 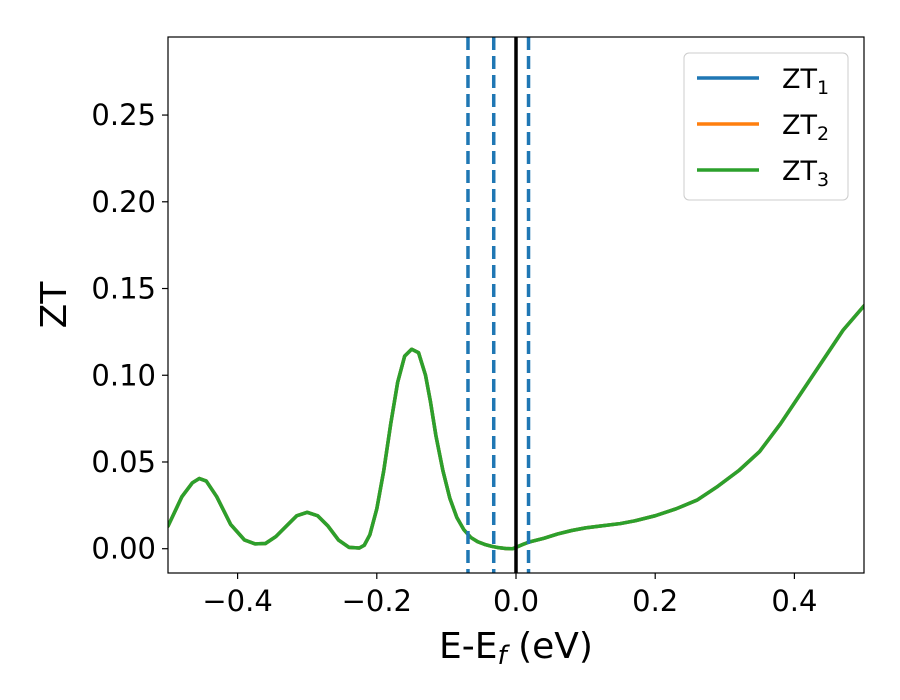 What do you see at coordinates (805, 81) in the screenshot?
I see `legend-label-1: ZT1` at bounding box center [805, 81].